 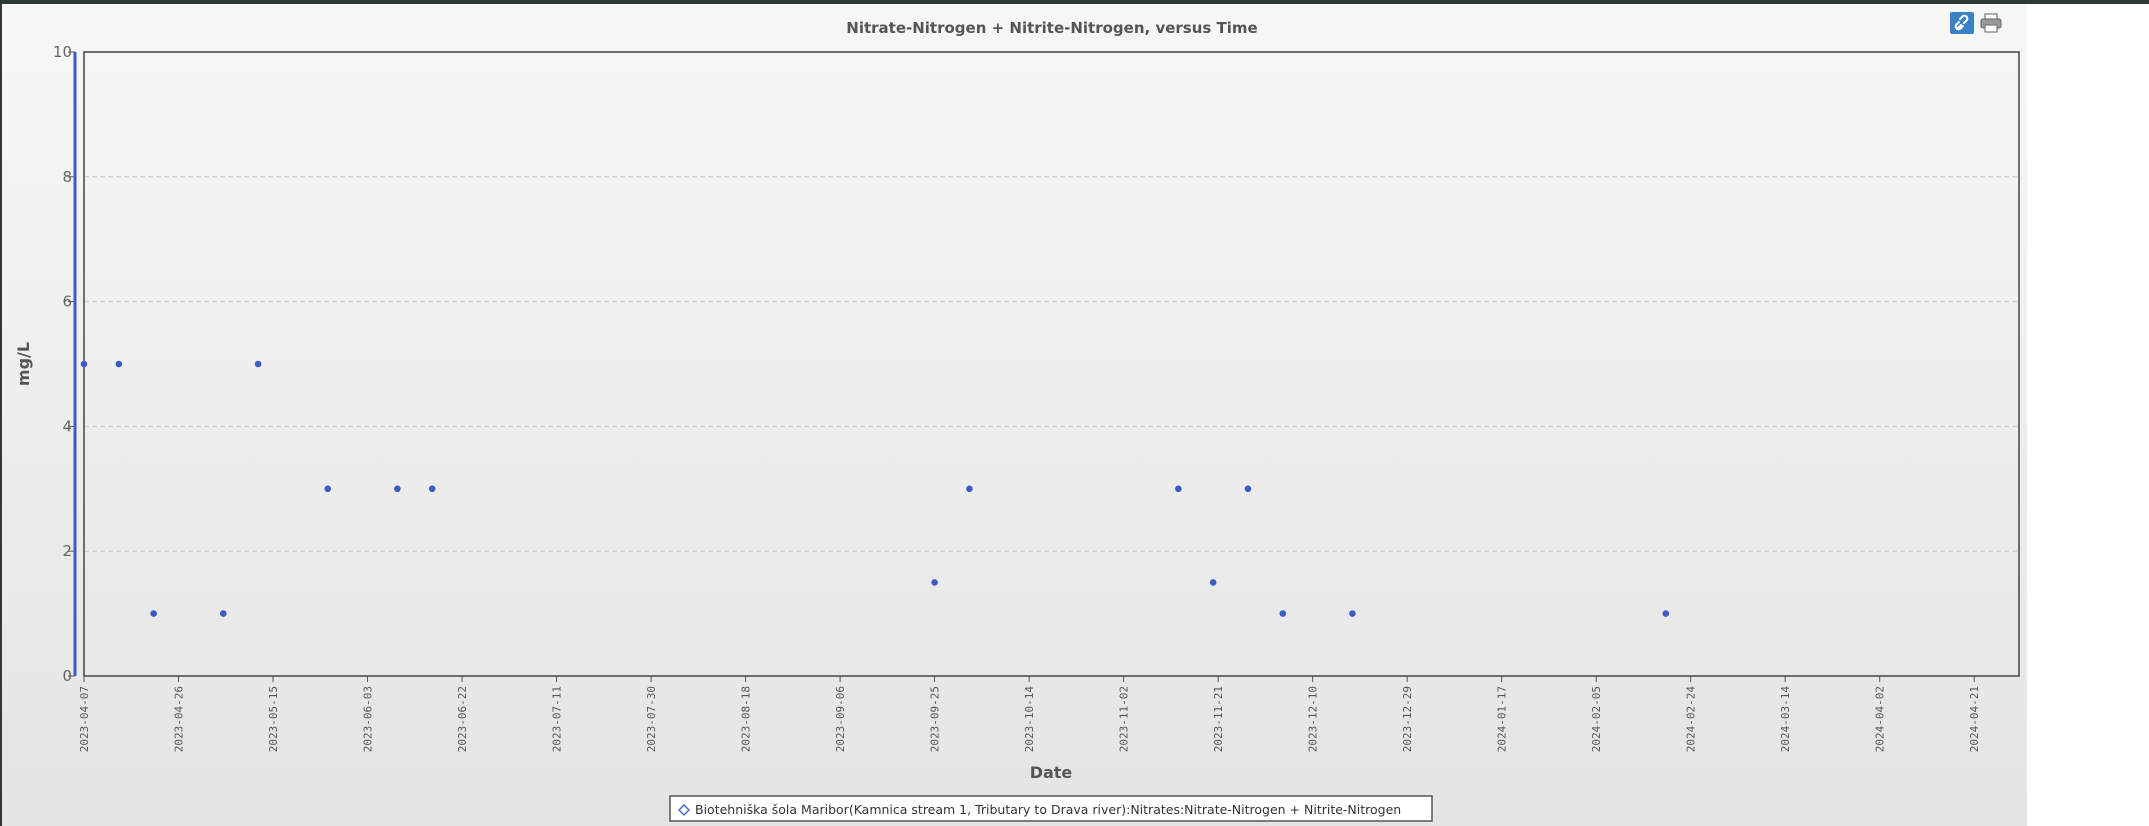 I want to click on x-tick-label: 2023-06-03, so click(x=368, y=719).